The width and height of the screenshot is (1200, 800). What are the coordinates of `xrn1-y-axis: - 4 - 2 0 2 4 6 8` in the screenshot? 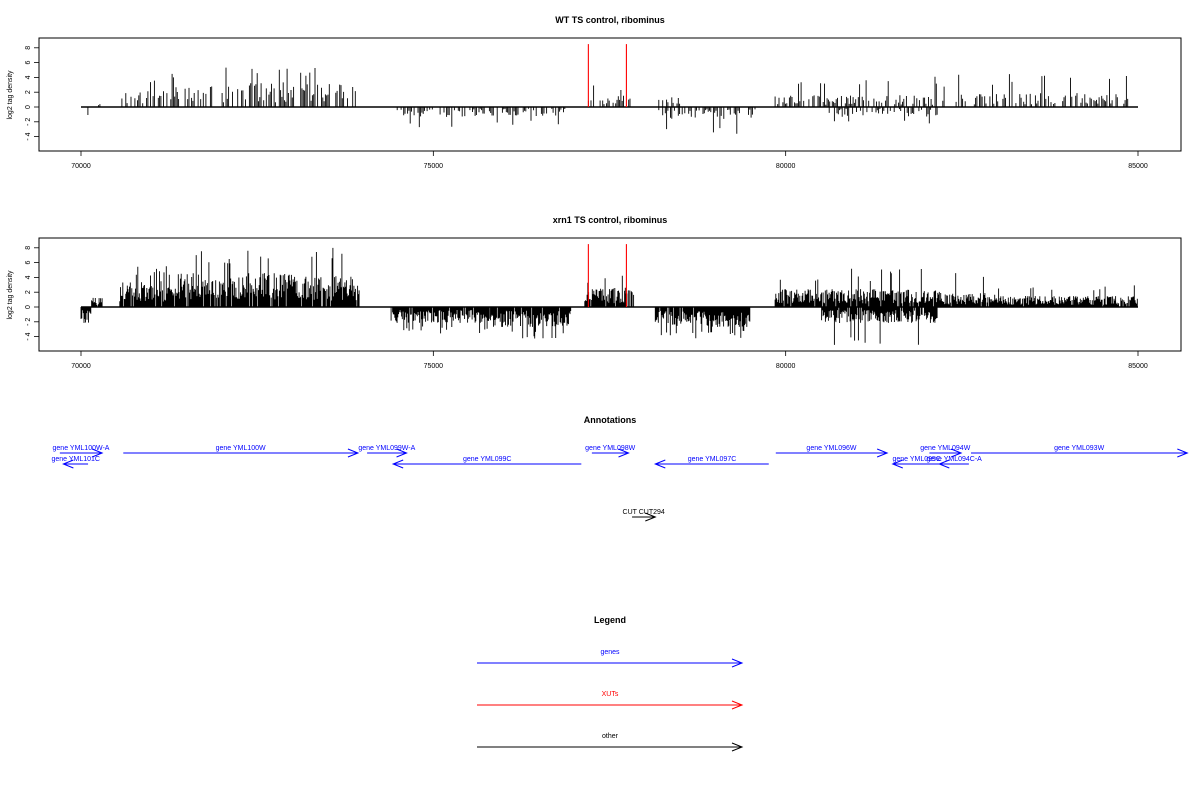 It's located at (32, 293).